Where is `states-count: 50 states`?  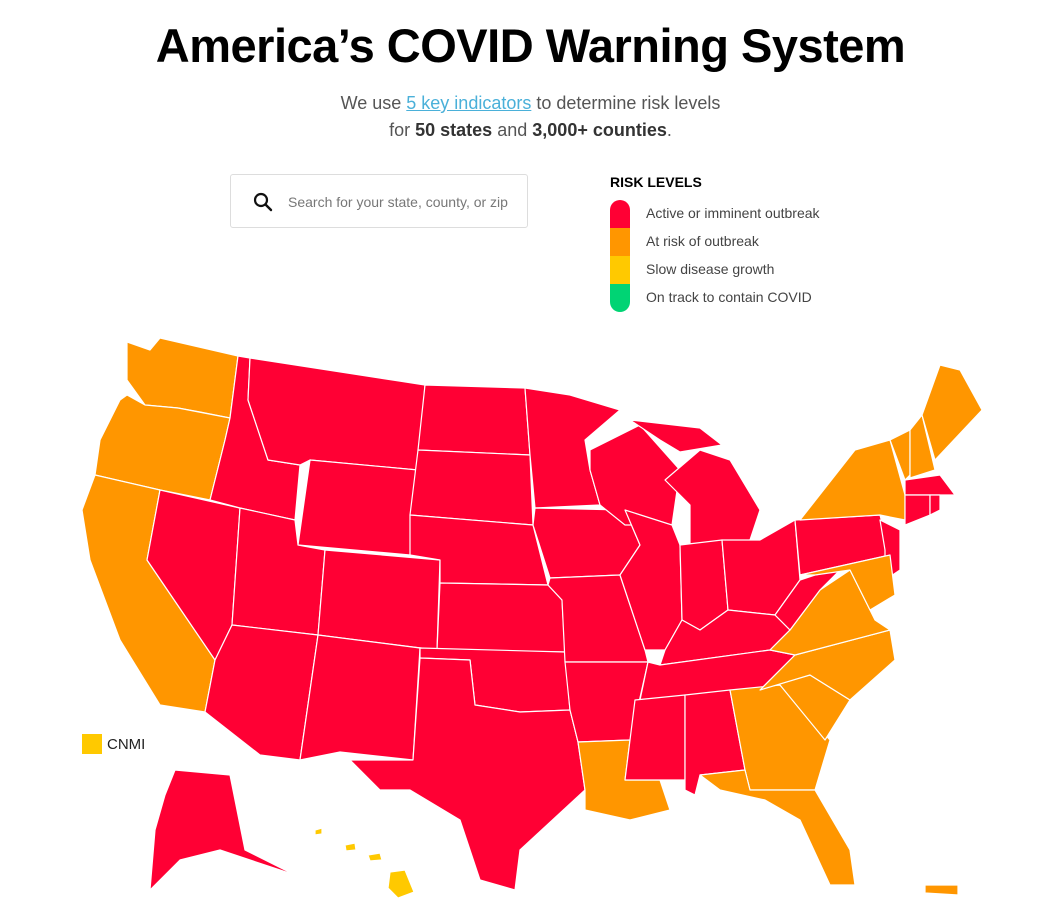 states-count: 50 states is located at coordinates (454, 130).